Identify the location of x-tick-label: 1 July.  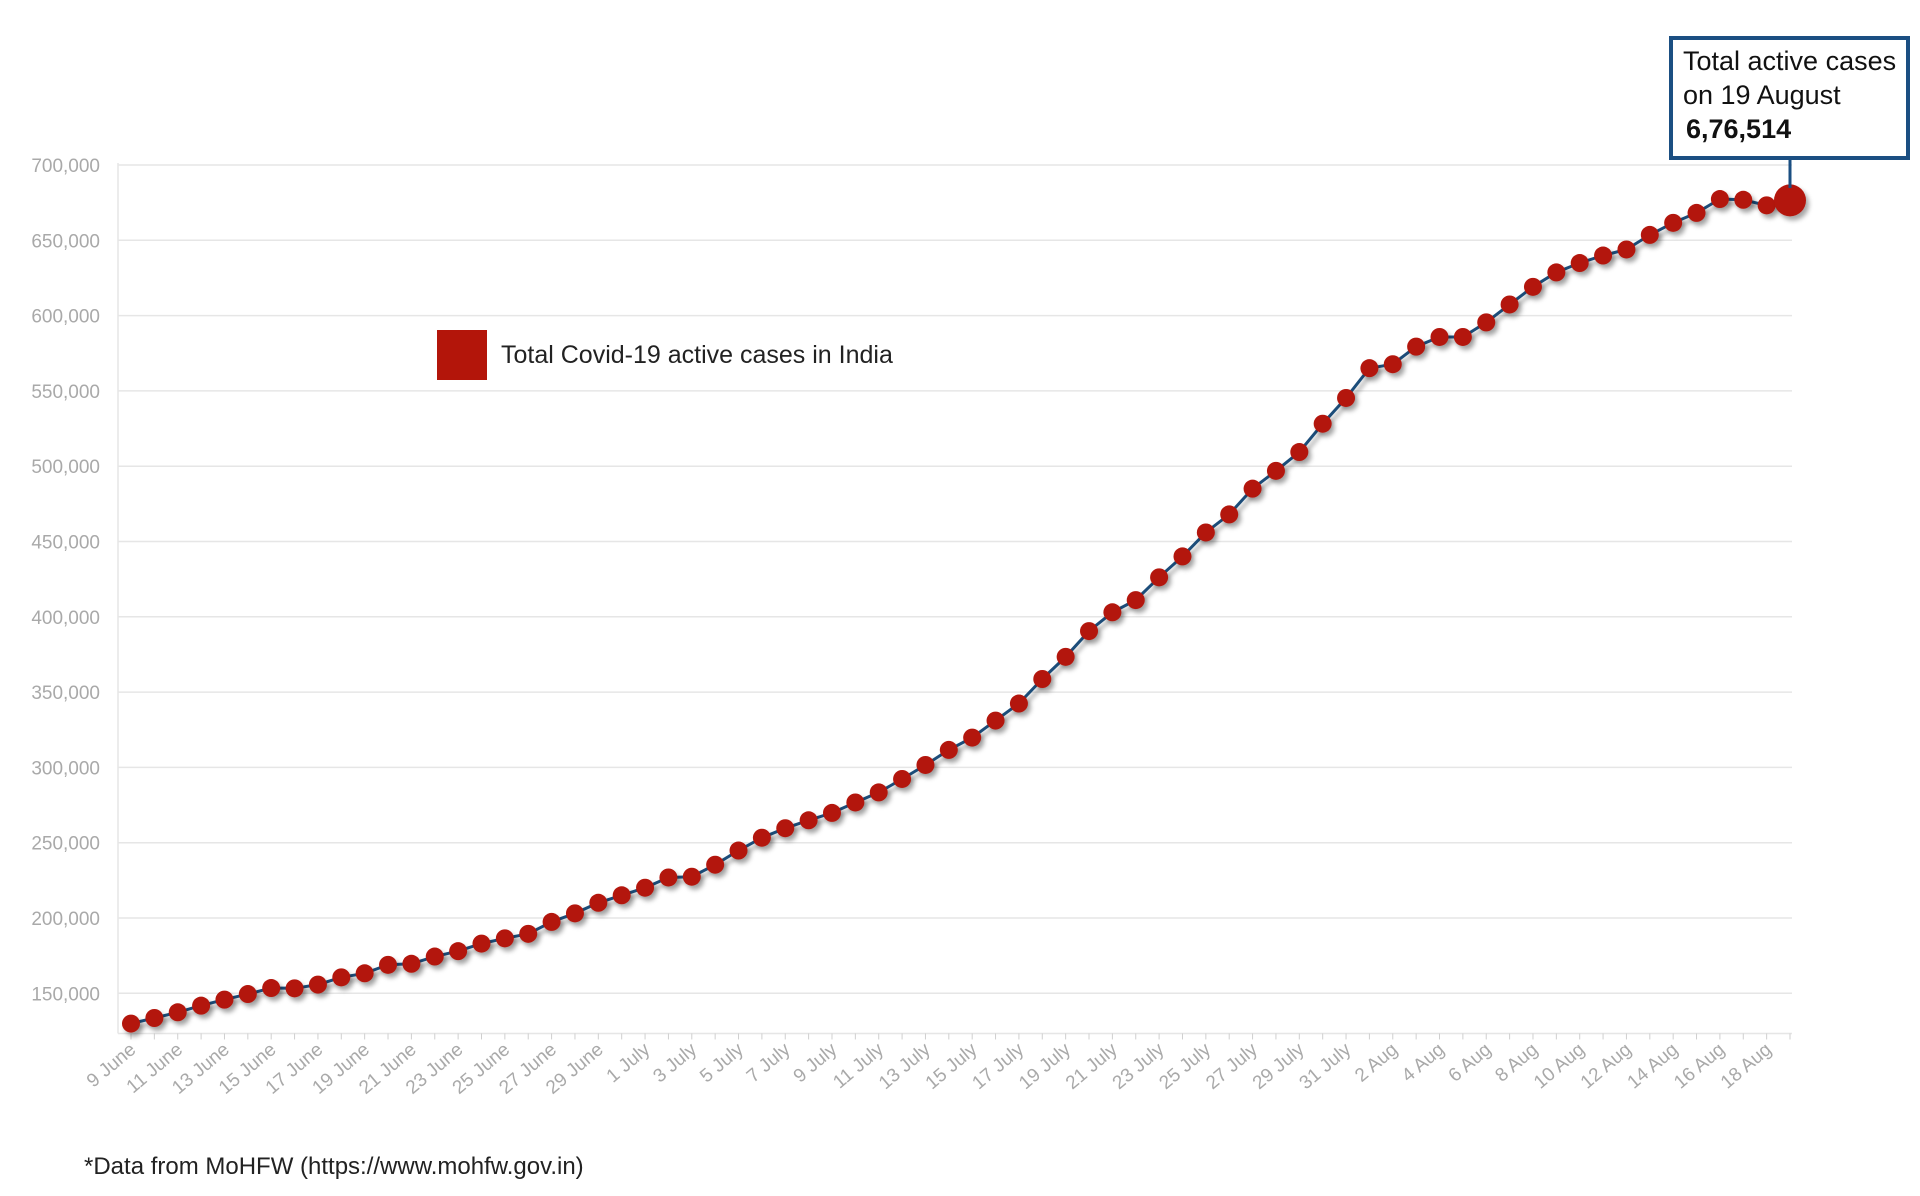
(629, 1063).